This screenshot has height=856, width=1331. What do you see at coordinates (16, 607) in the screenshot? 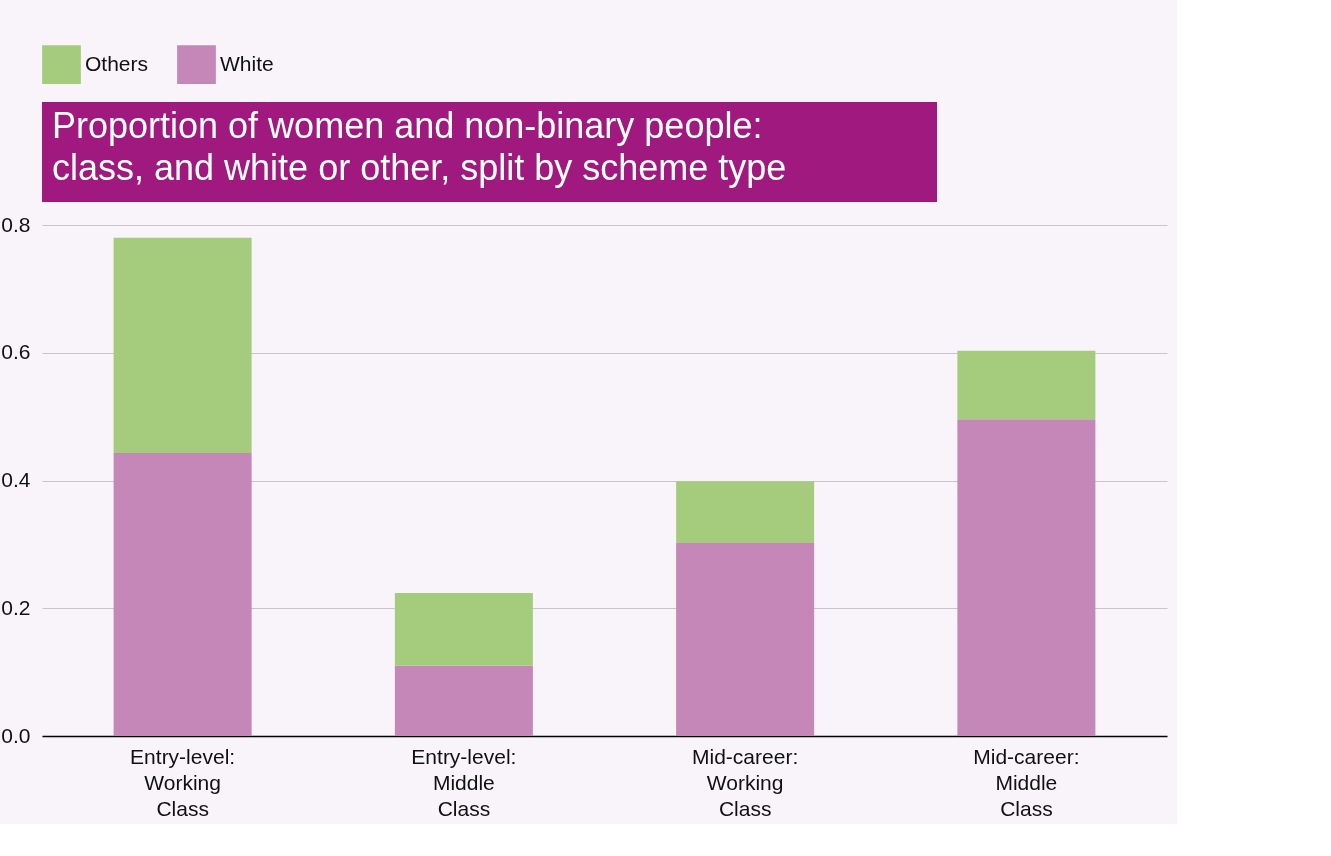
I see `y-tick-label: 0.2` at bounding box center [16, 607].